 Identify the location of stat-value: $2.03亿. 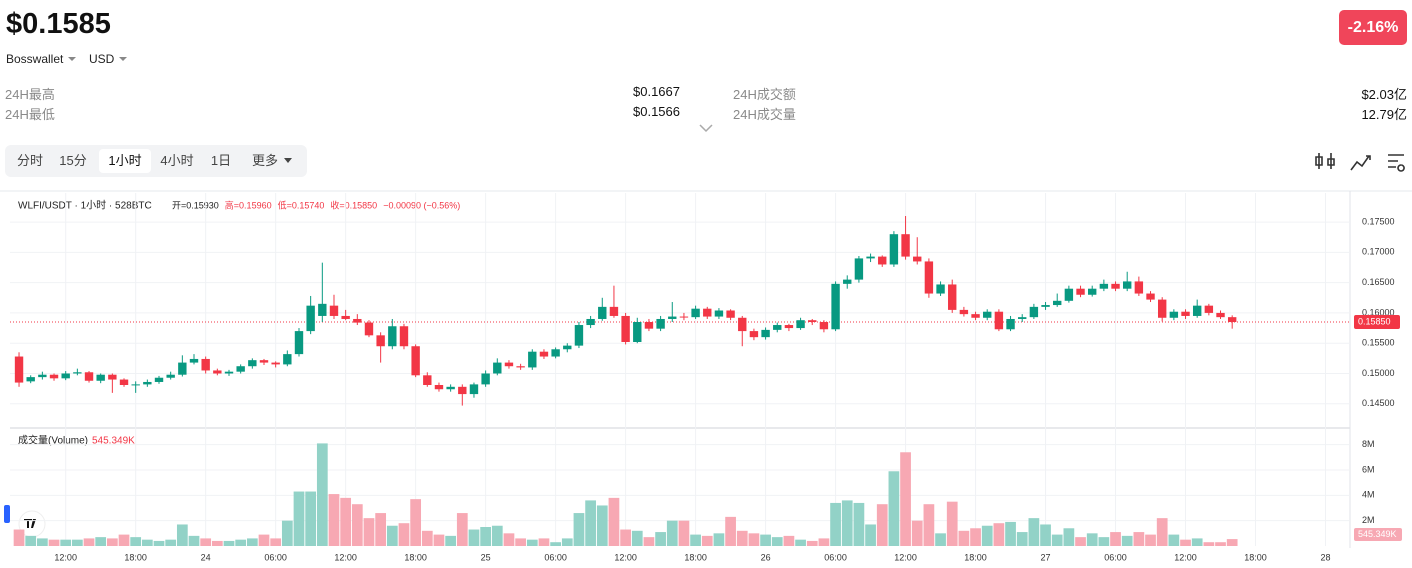
(1384, 94).